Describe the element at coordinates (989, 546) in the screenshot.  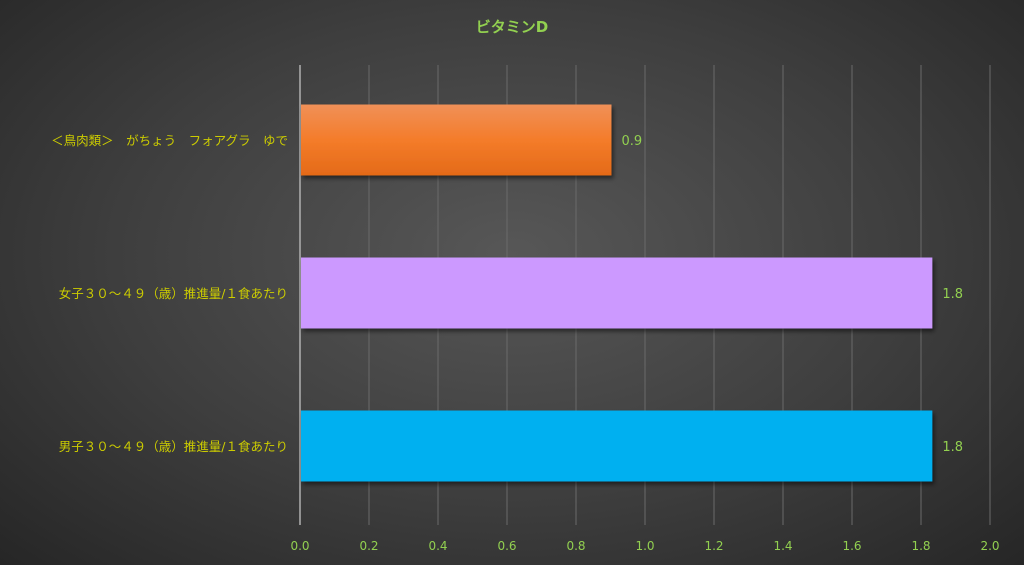
I see `x-tick-label: 2.0` at that location.